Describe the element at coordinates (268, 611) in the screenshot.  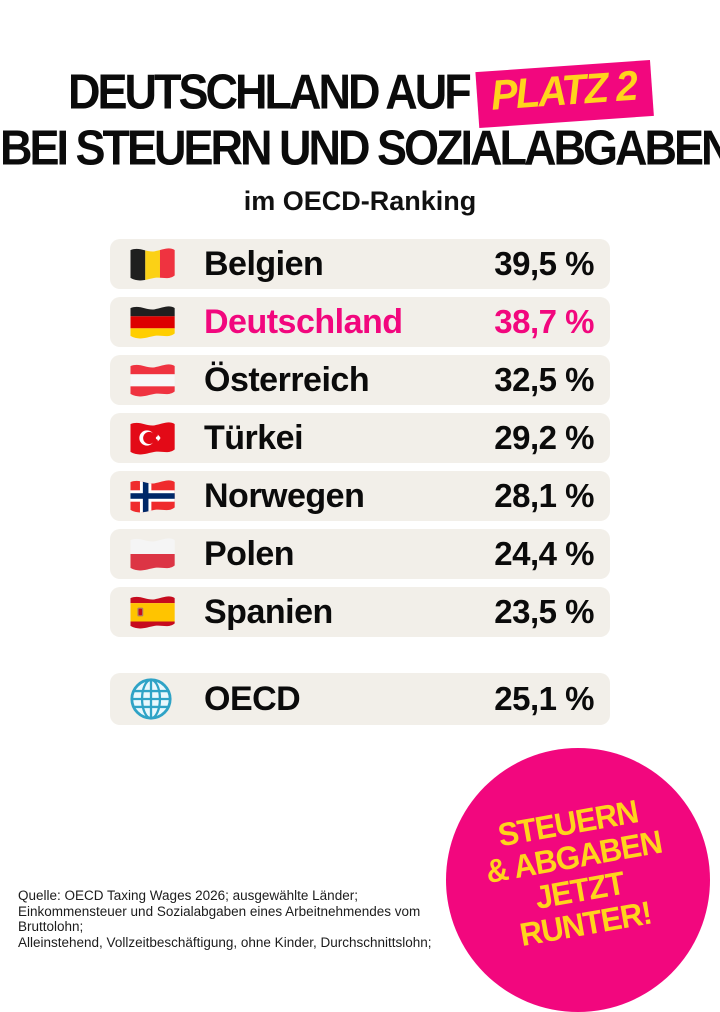
I see `country-label: Spanien` at that location.